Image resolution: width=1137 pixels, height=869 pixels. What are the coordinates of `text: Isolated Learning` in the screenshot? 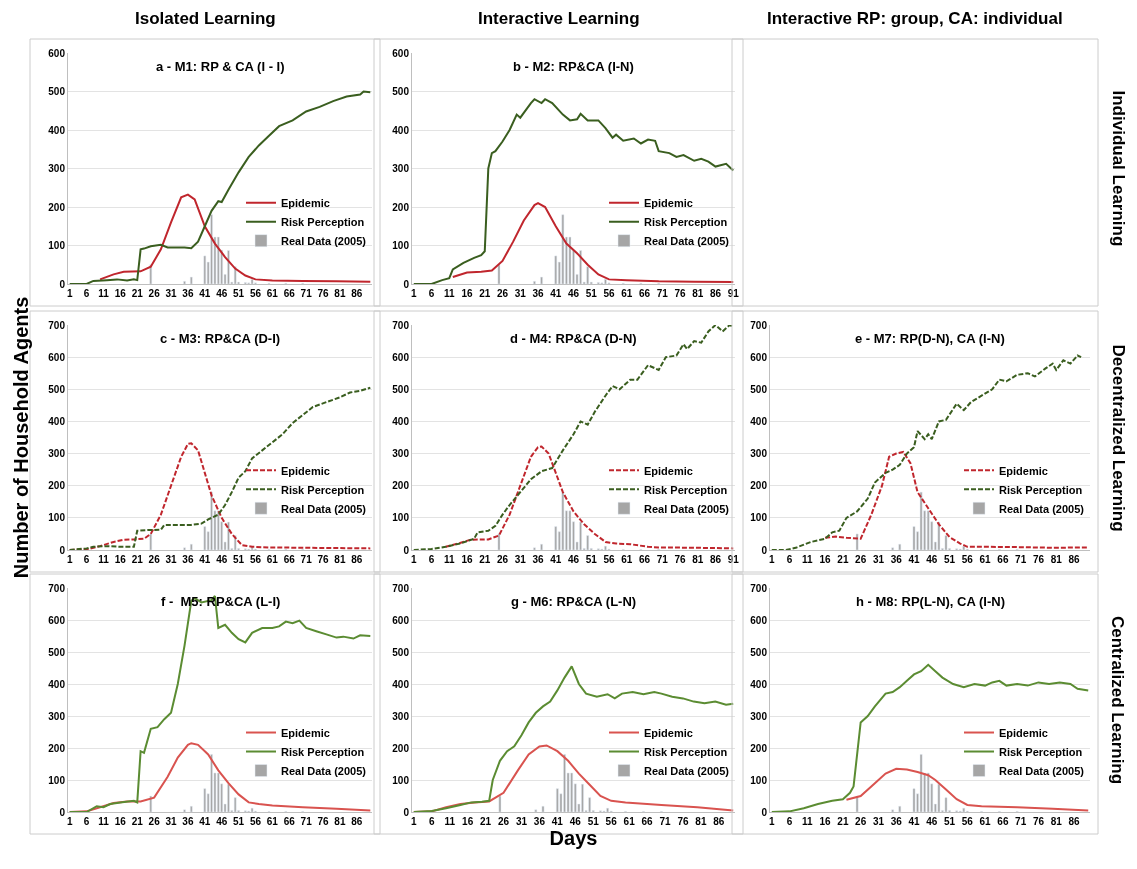 It's located at (205, 18).